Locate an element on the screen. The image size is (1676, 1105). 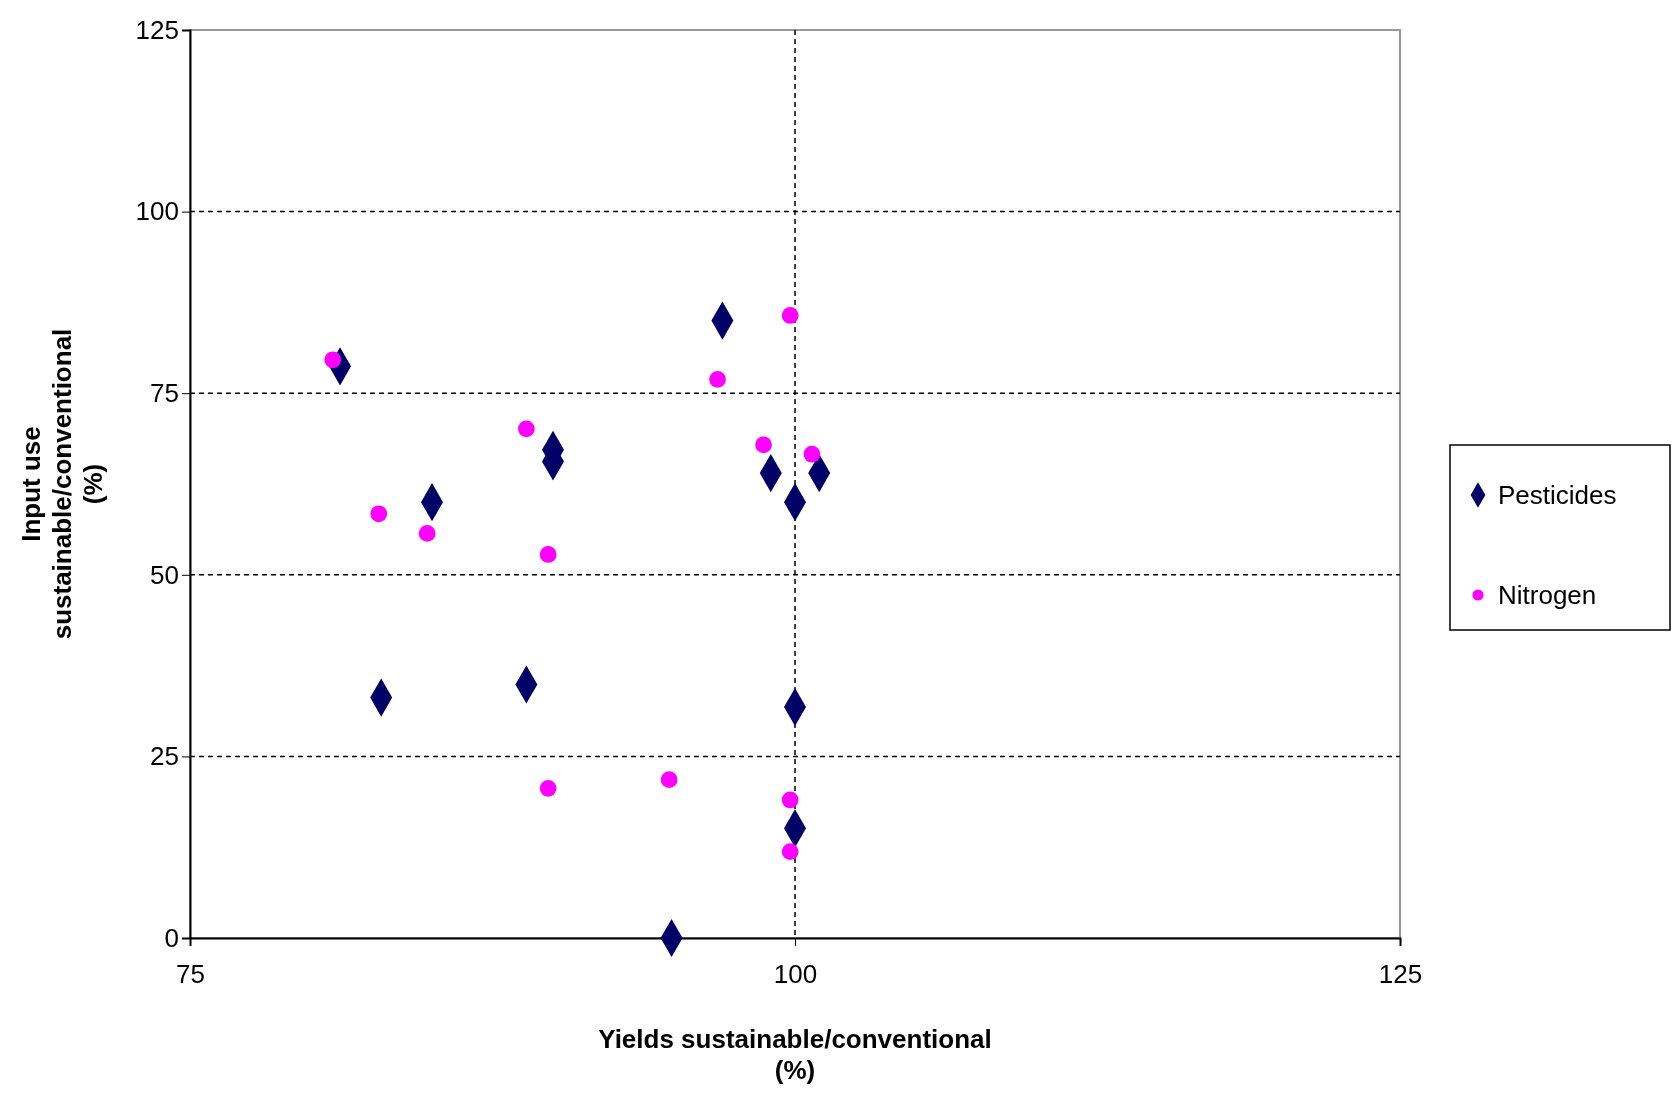
y-tick-label: 125 is located at coordinates (157, 29).